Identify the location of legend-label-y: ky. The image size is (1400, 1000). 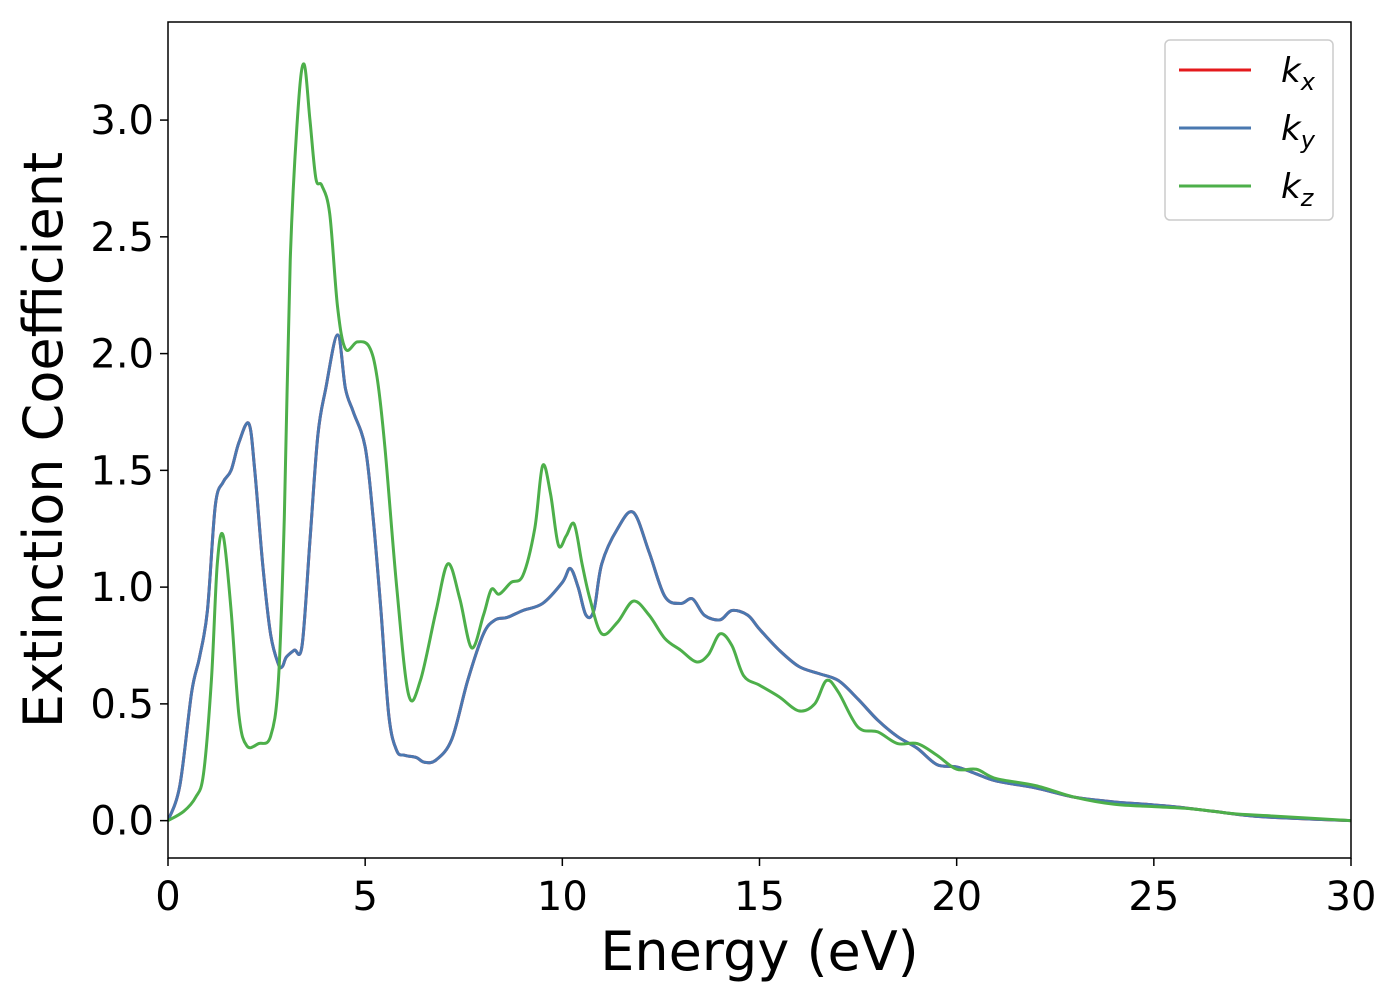
(1298, 131).